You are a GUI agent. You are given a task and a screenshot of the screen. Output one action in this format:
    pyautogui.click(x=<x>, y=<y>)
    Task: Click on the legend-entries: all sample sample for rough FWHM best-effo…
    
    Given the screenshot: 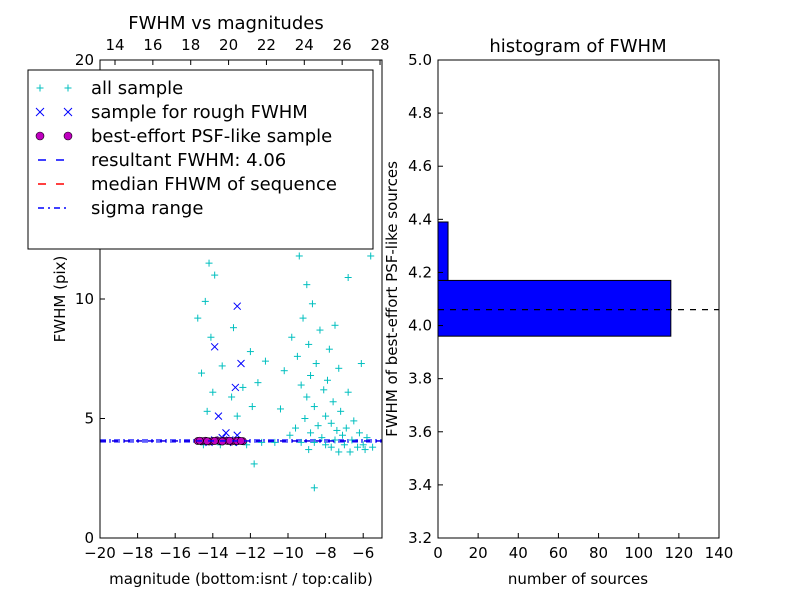 What is the action you would take?
    pyautogui.click(x=186, y=148)
    